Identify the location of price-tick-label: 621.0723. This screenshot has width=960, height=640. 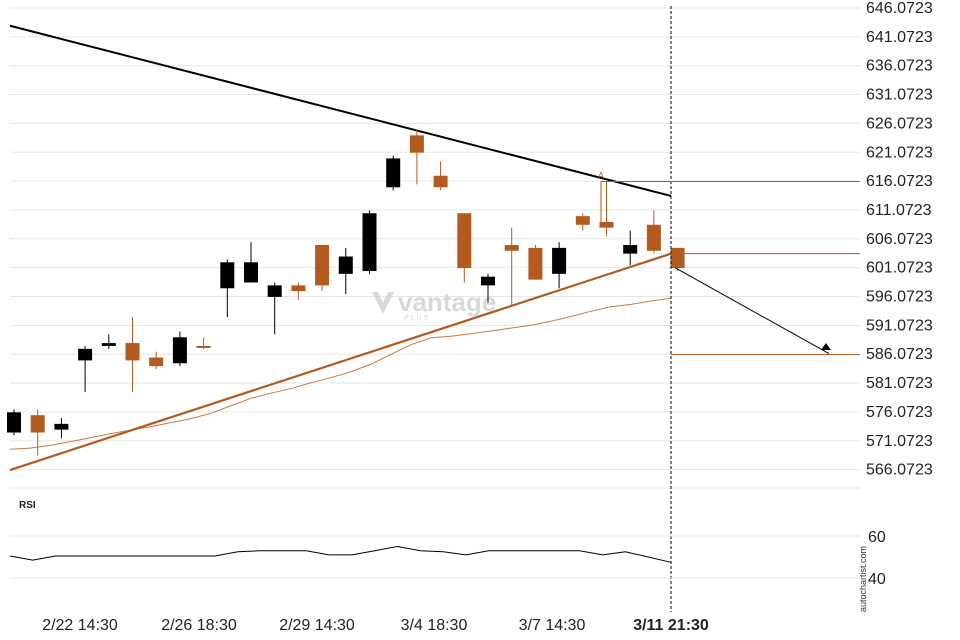
(899, 152).